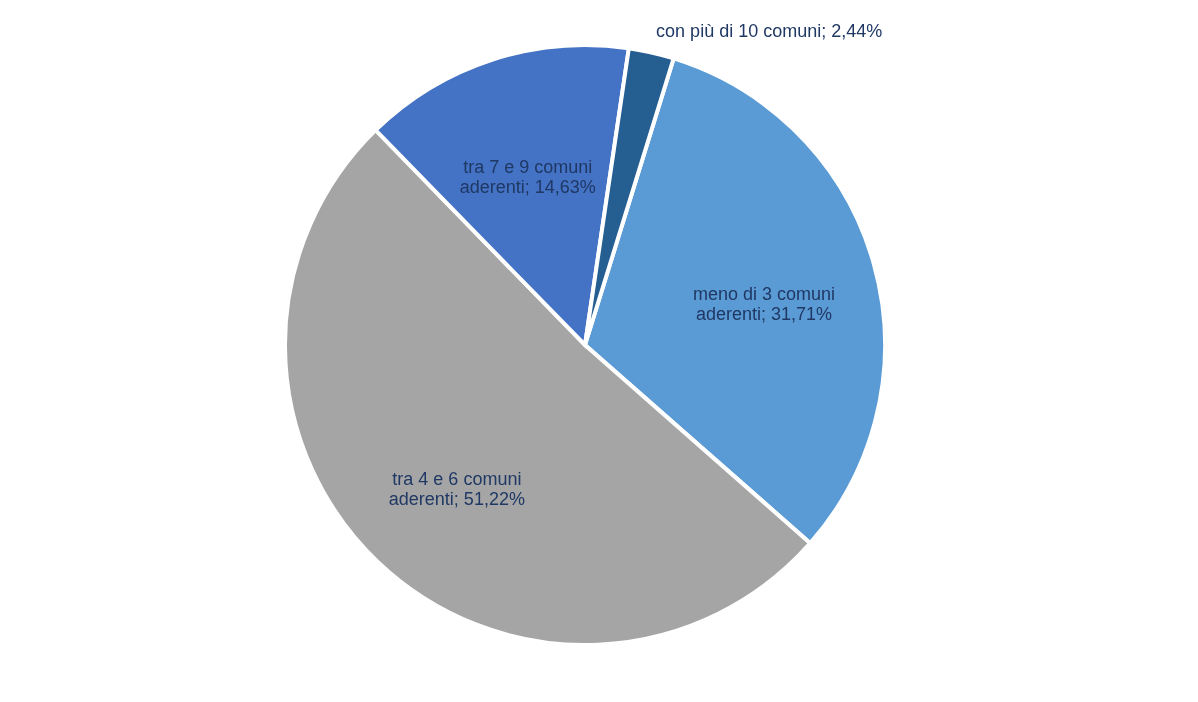 This screenshot has height=702, width=1198. What do you see at coordinates (764, 303) in the screenshot?
I see `slice-label: meno di 3 comuni aderenti; 31,71%` at bounding box center [764, 303].